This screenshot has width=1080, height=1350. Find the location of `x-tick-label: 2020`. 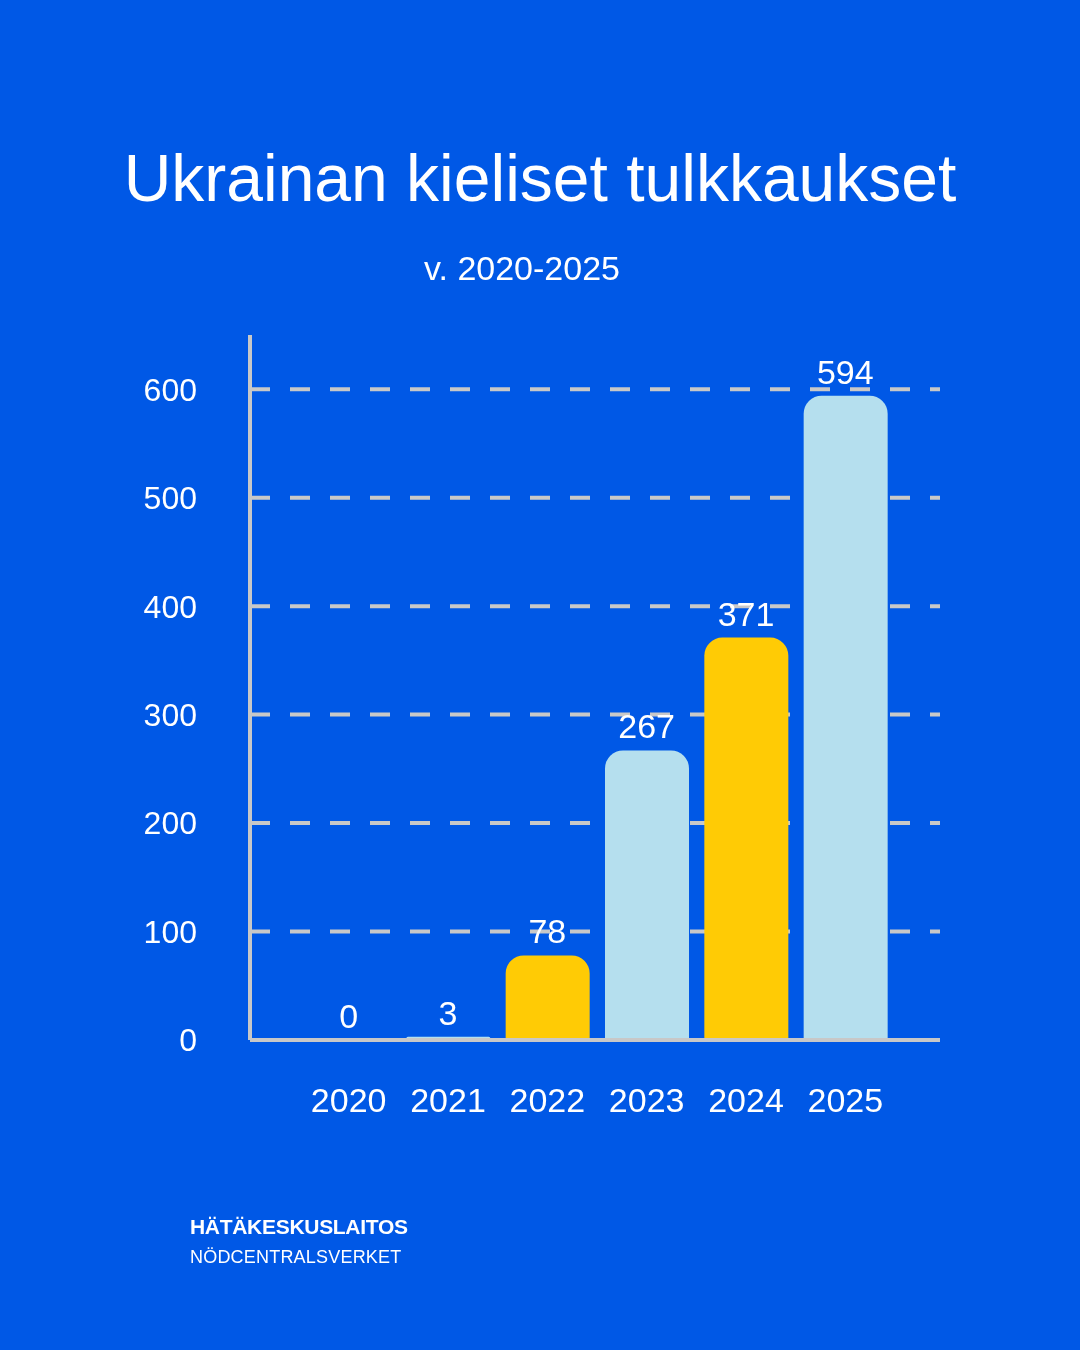

x-tick-label: 2020 is located at coordinates (348, 1100).